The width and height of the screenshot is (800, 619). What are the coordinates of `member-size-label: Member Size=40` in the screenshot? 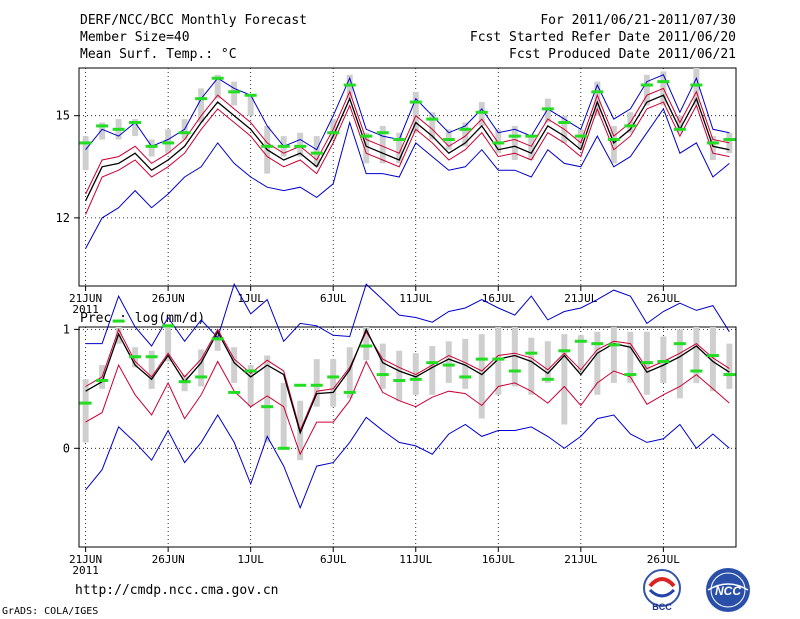 It's located at (135, 37).